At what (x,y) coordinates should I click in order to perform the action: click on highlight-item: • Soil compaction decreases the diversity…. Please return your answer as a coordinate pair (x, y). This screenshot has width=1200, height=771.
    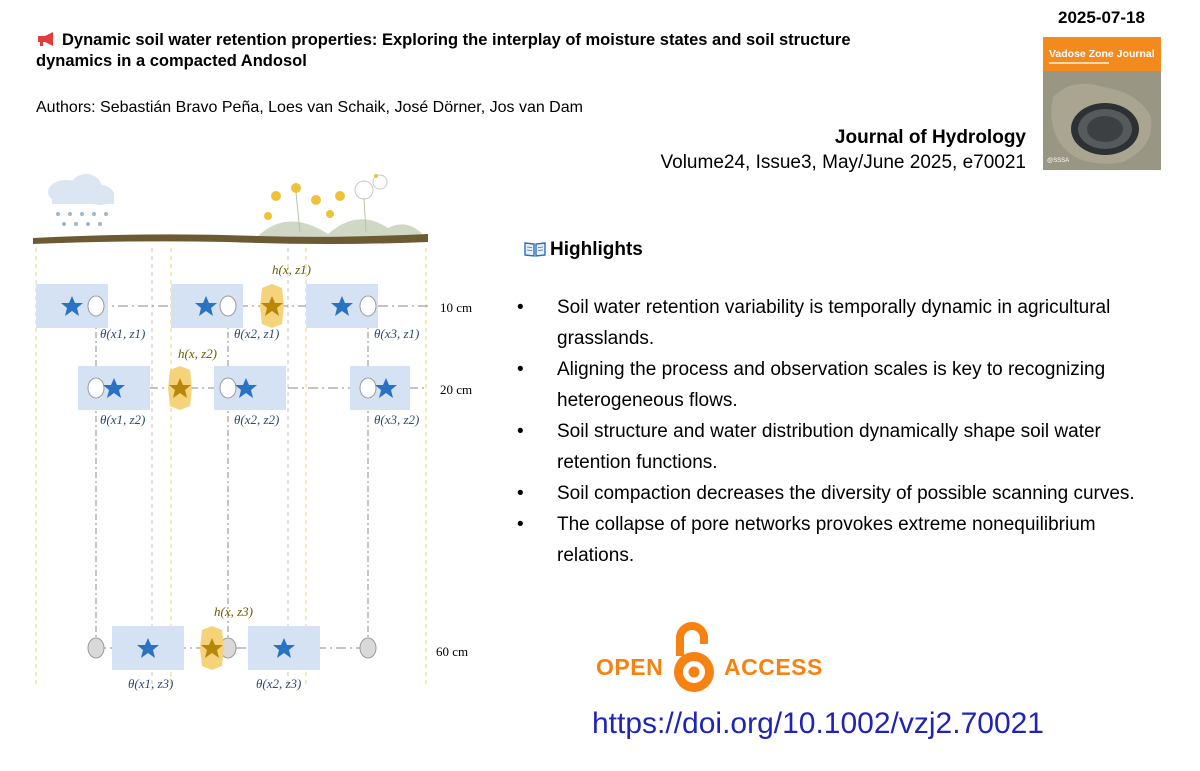
    Looking at the image, I should click on (827, 493).